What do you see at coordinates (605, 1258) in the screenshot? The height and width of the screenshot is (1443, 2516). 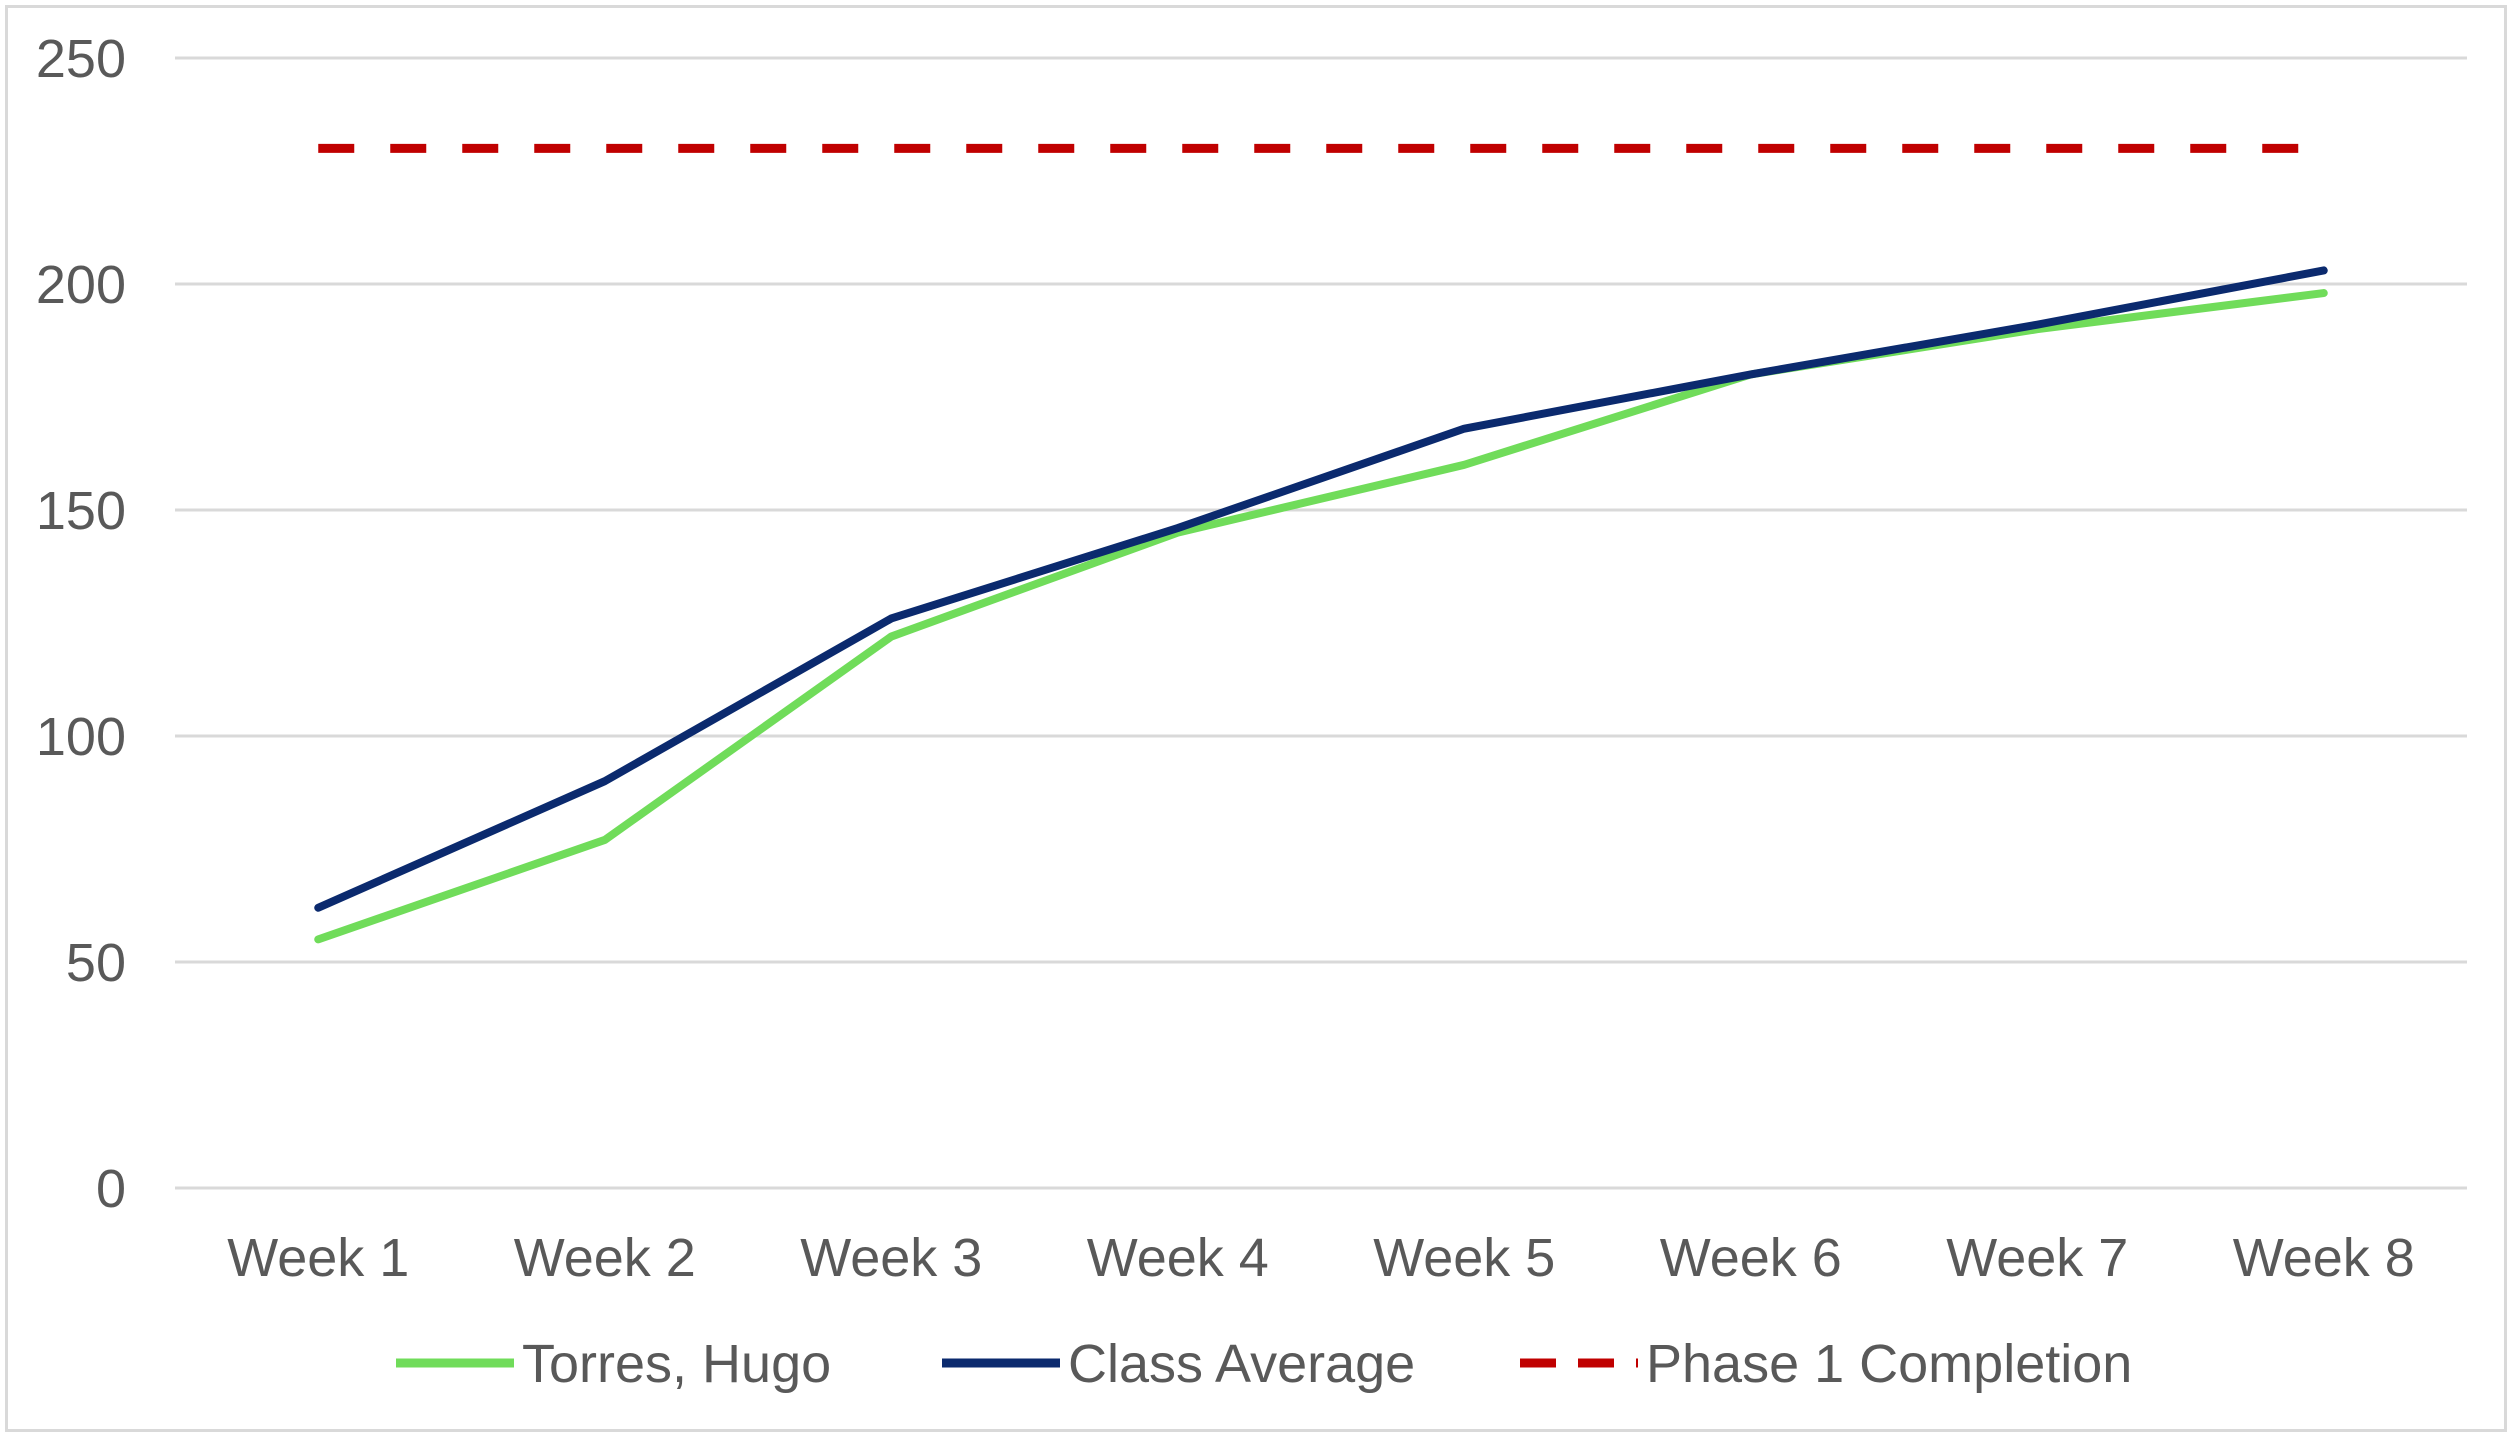 I see `x-tick-label: Week 2` at bounding box center [605, 1258].